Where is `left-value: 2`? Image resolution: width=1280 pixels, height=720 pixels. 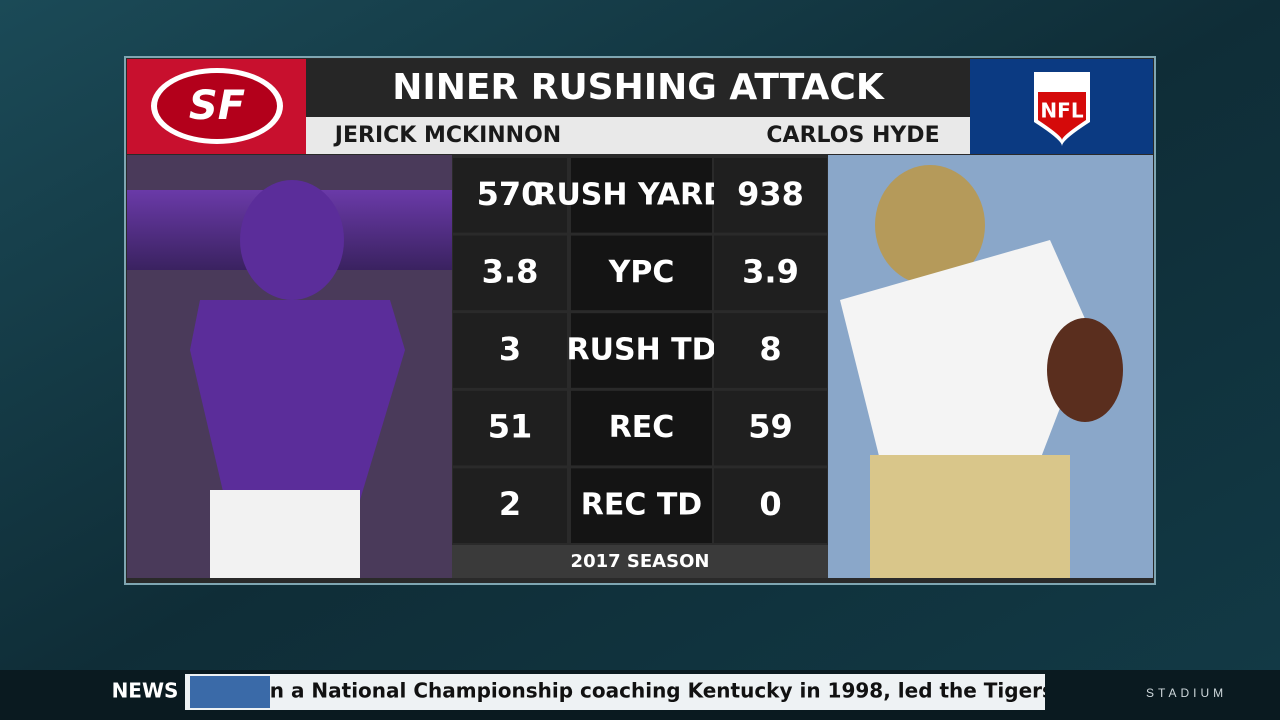
left-value: 2 is located at coordinates (510, 504).